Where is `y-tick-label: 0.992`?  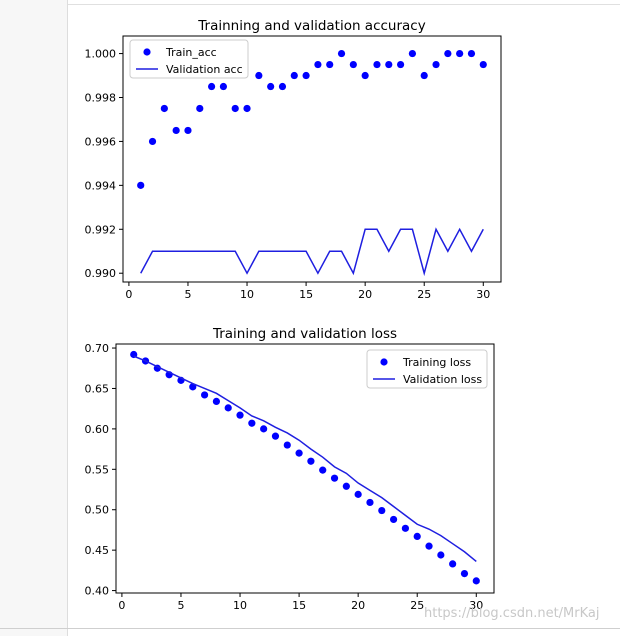 y-tick-label: 0.992 is located at coordinates (101, 229).